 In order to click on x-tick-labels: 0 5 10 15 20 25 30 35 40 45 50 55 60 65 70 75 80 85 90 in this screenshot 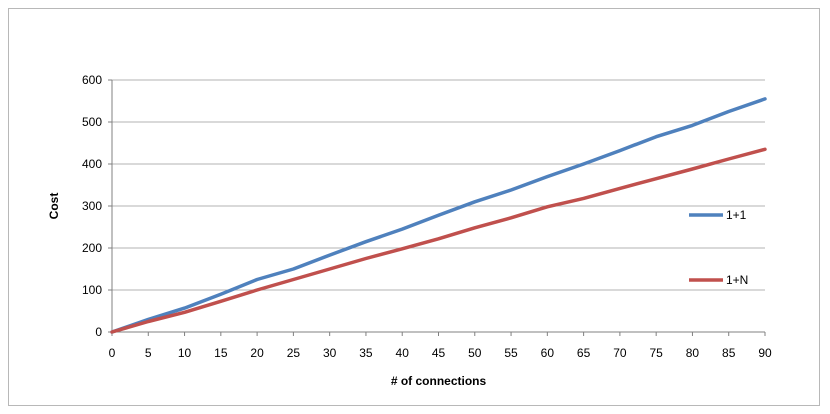, I will do `click(440, 346)`.